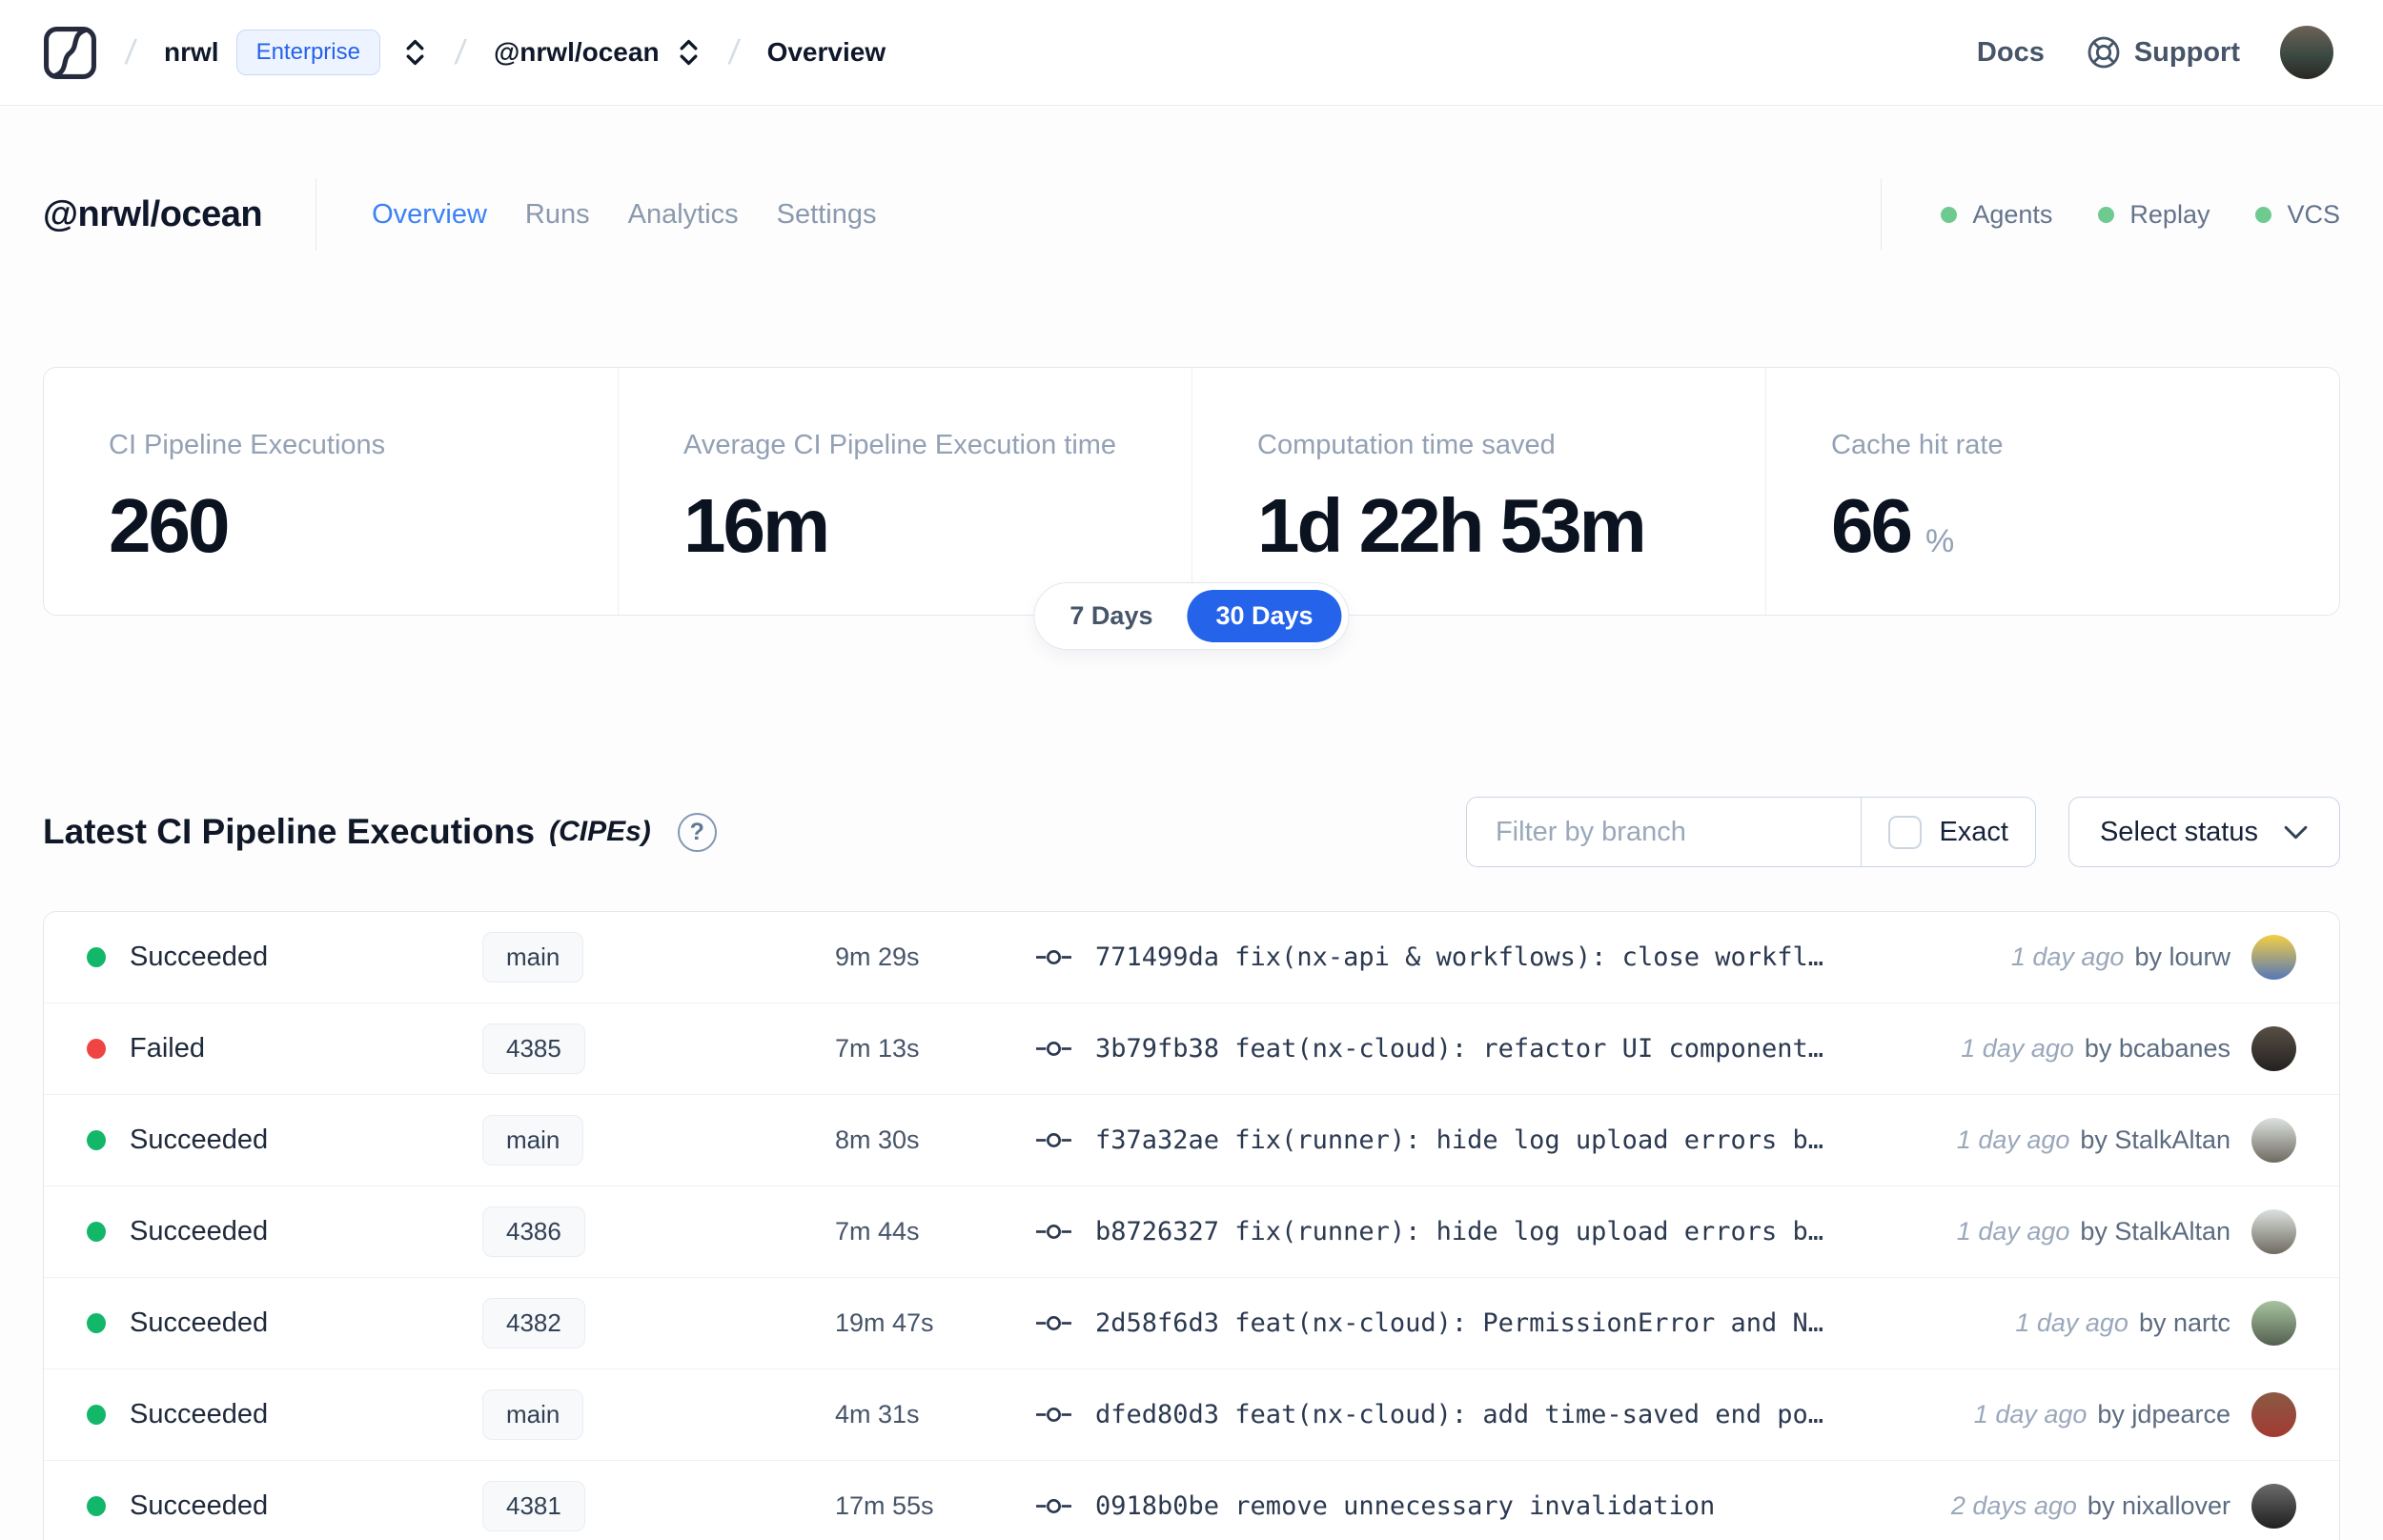  I want to click on help-icon: ?, so click(697, 832).